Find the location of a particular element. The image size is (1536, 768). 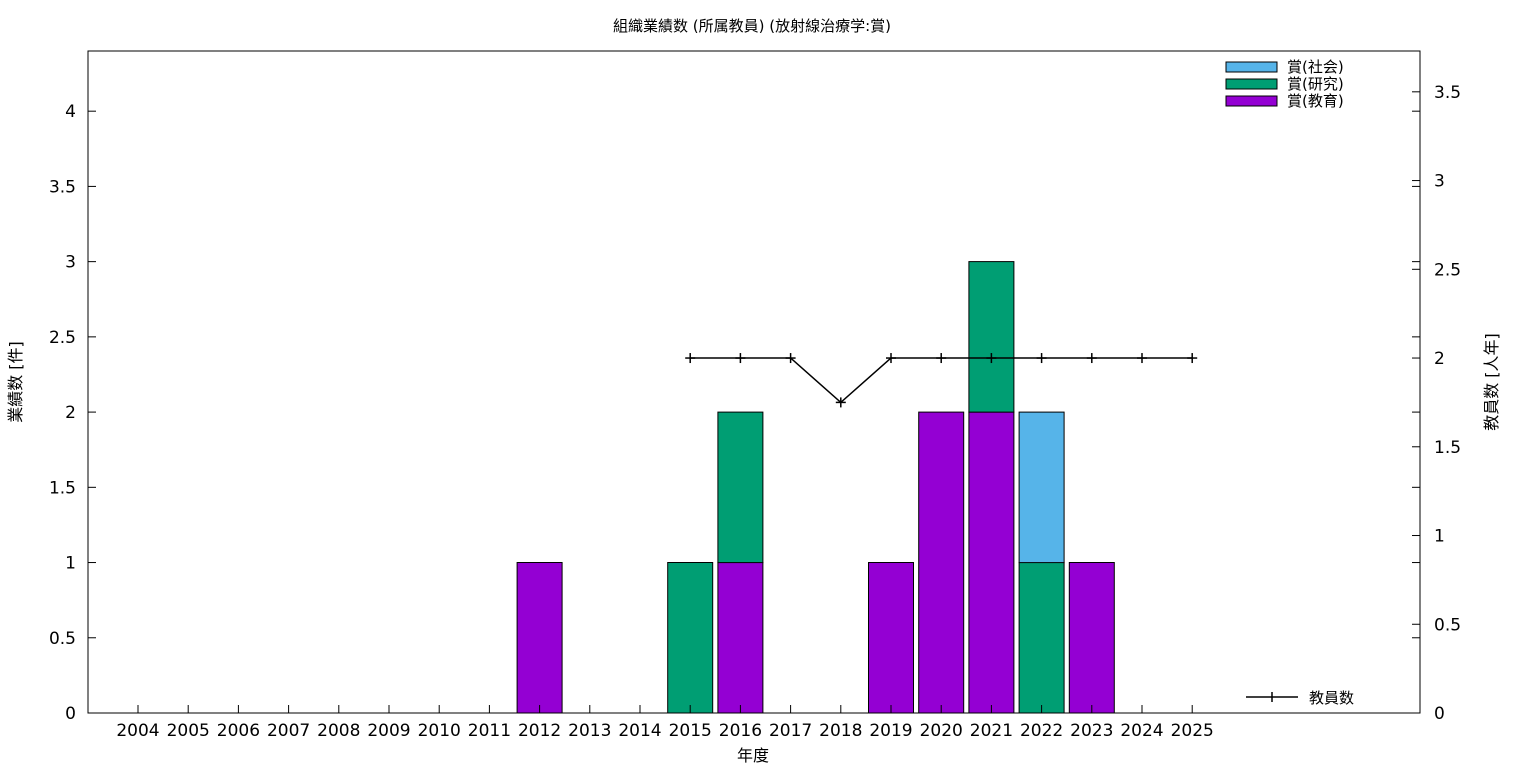

x-tick-label: 2021 is located at coordinates (991, 731).